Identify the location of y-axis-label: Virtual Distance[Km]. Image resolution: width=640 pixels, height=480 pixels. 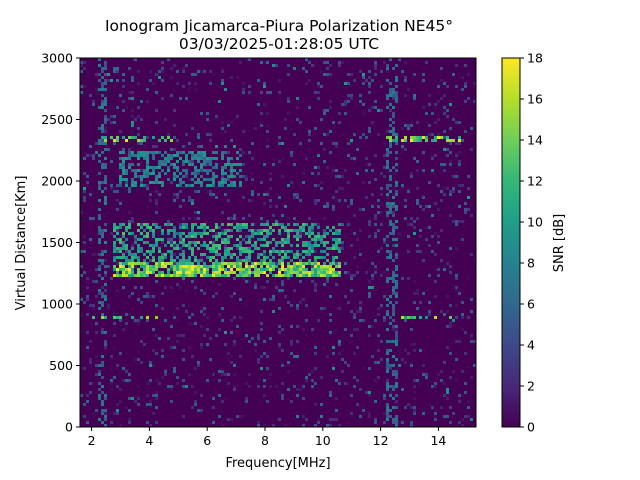
(21, 243).